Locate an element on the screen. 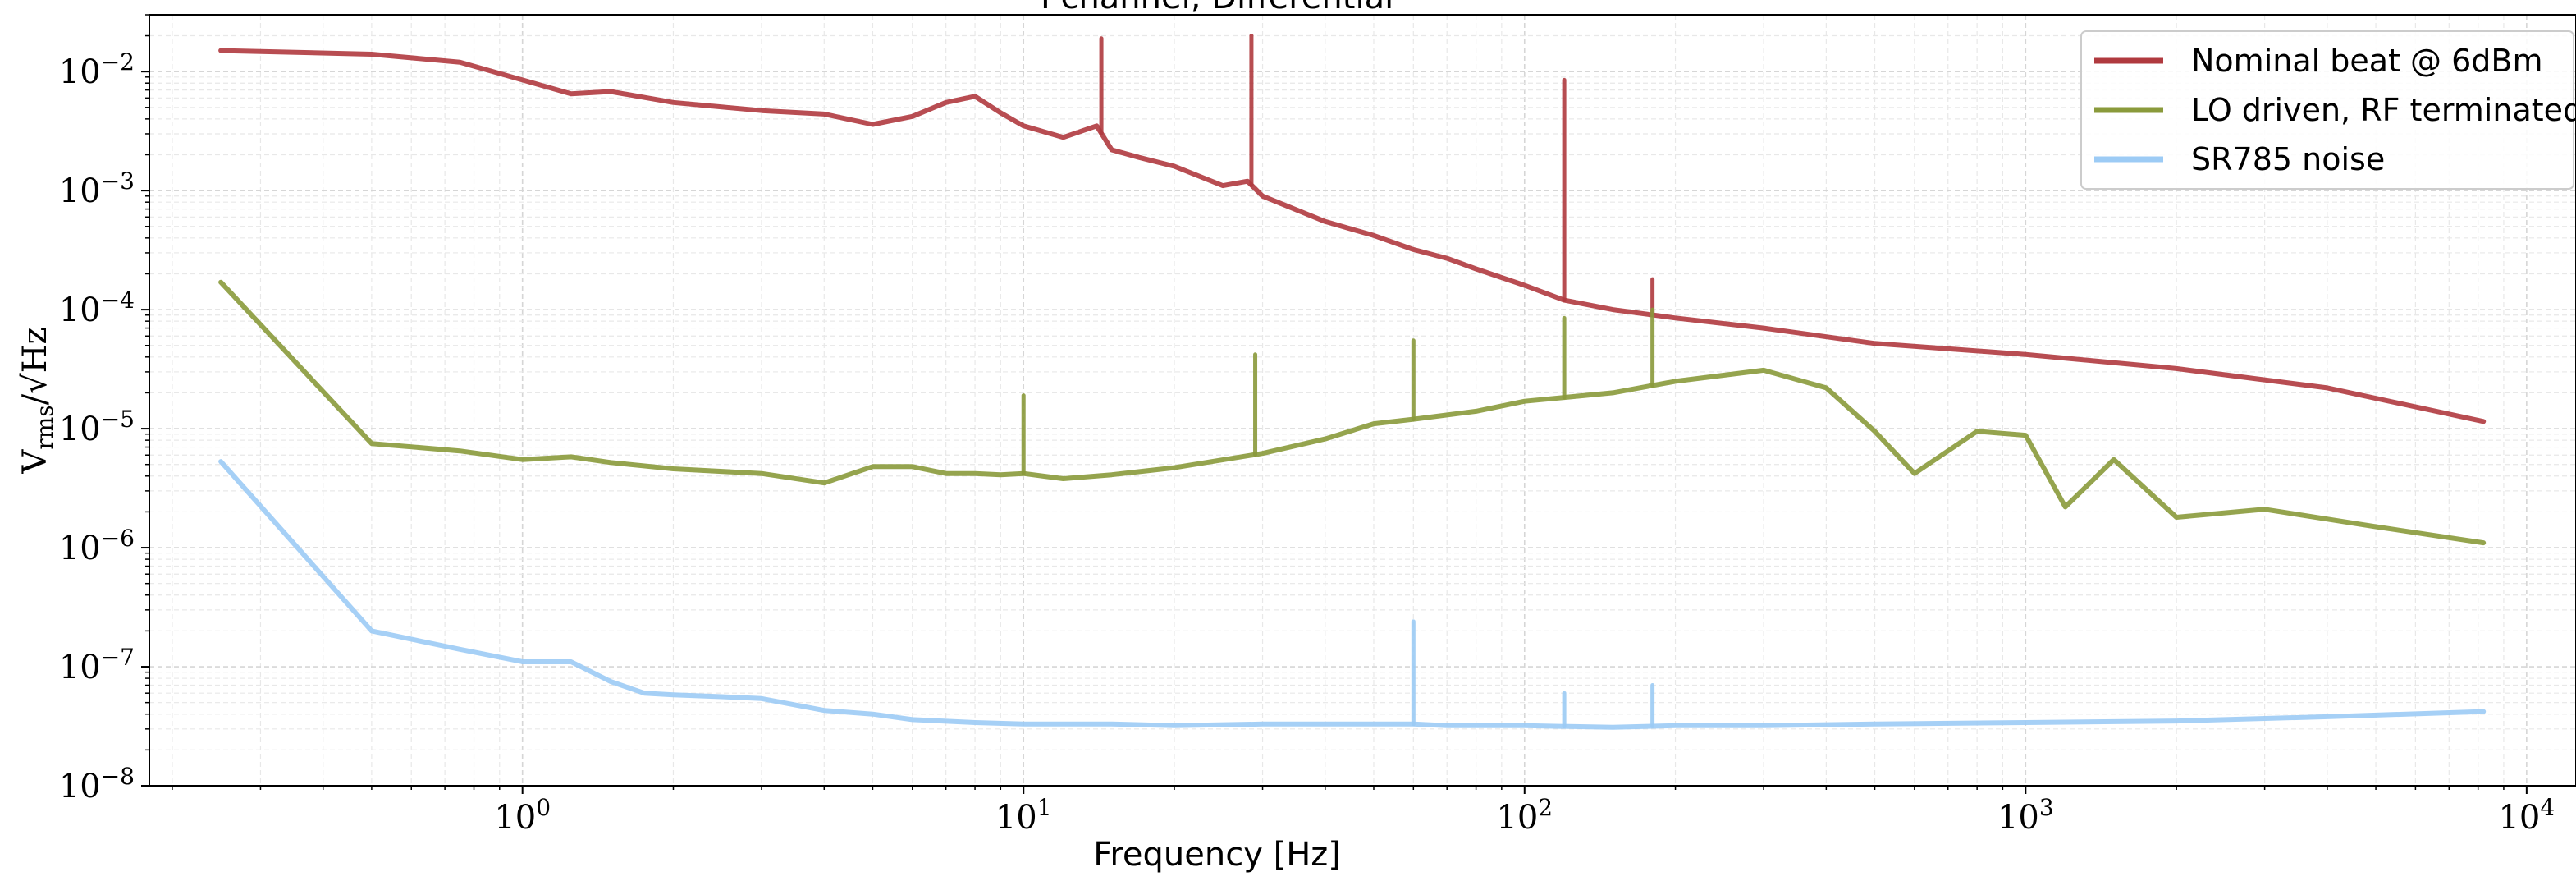 The image size is (2576, 881). y-tick-label: 10⁻⁴ is located at coordinates (97, 308).